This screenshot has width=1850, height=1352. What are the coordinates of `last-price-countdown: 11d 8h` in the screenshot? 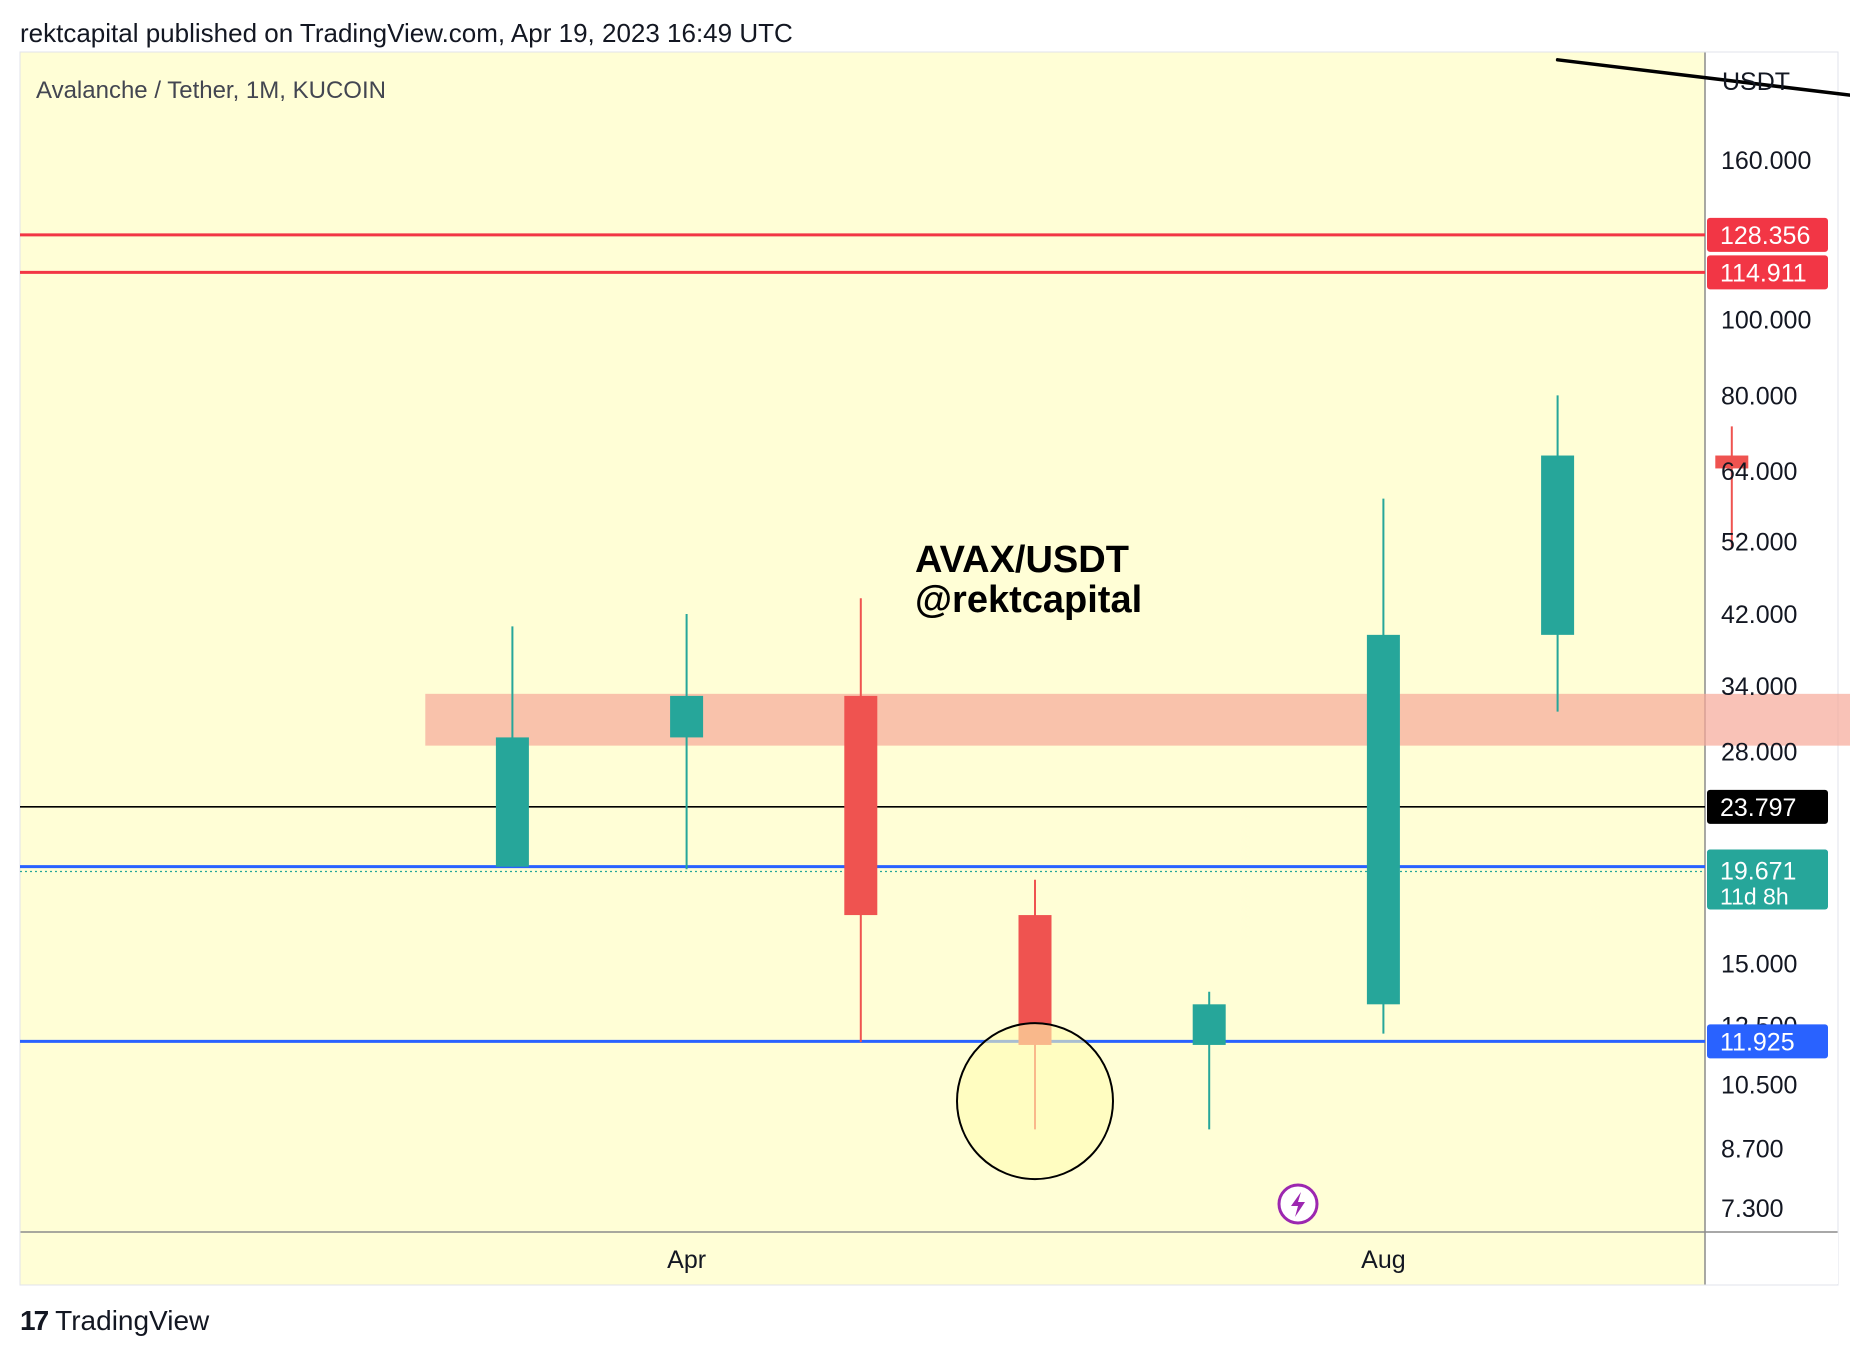 It's located at (1754, 896).